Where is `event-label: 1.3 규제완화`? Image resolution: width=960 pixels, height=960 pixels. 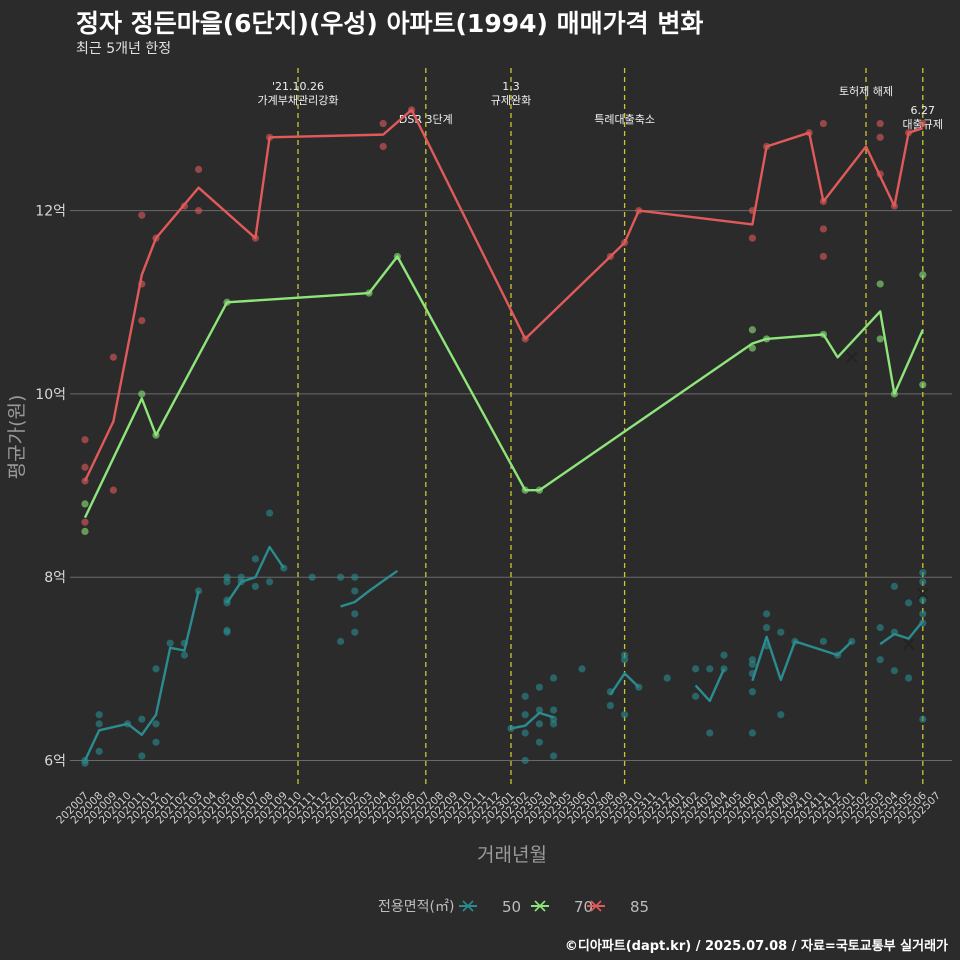
event-label: 1.3 규제완화 is located at coordinates (511, 93).